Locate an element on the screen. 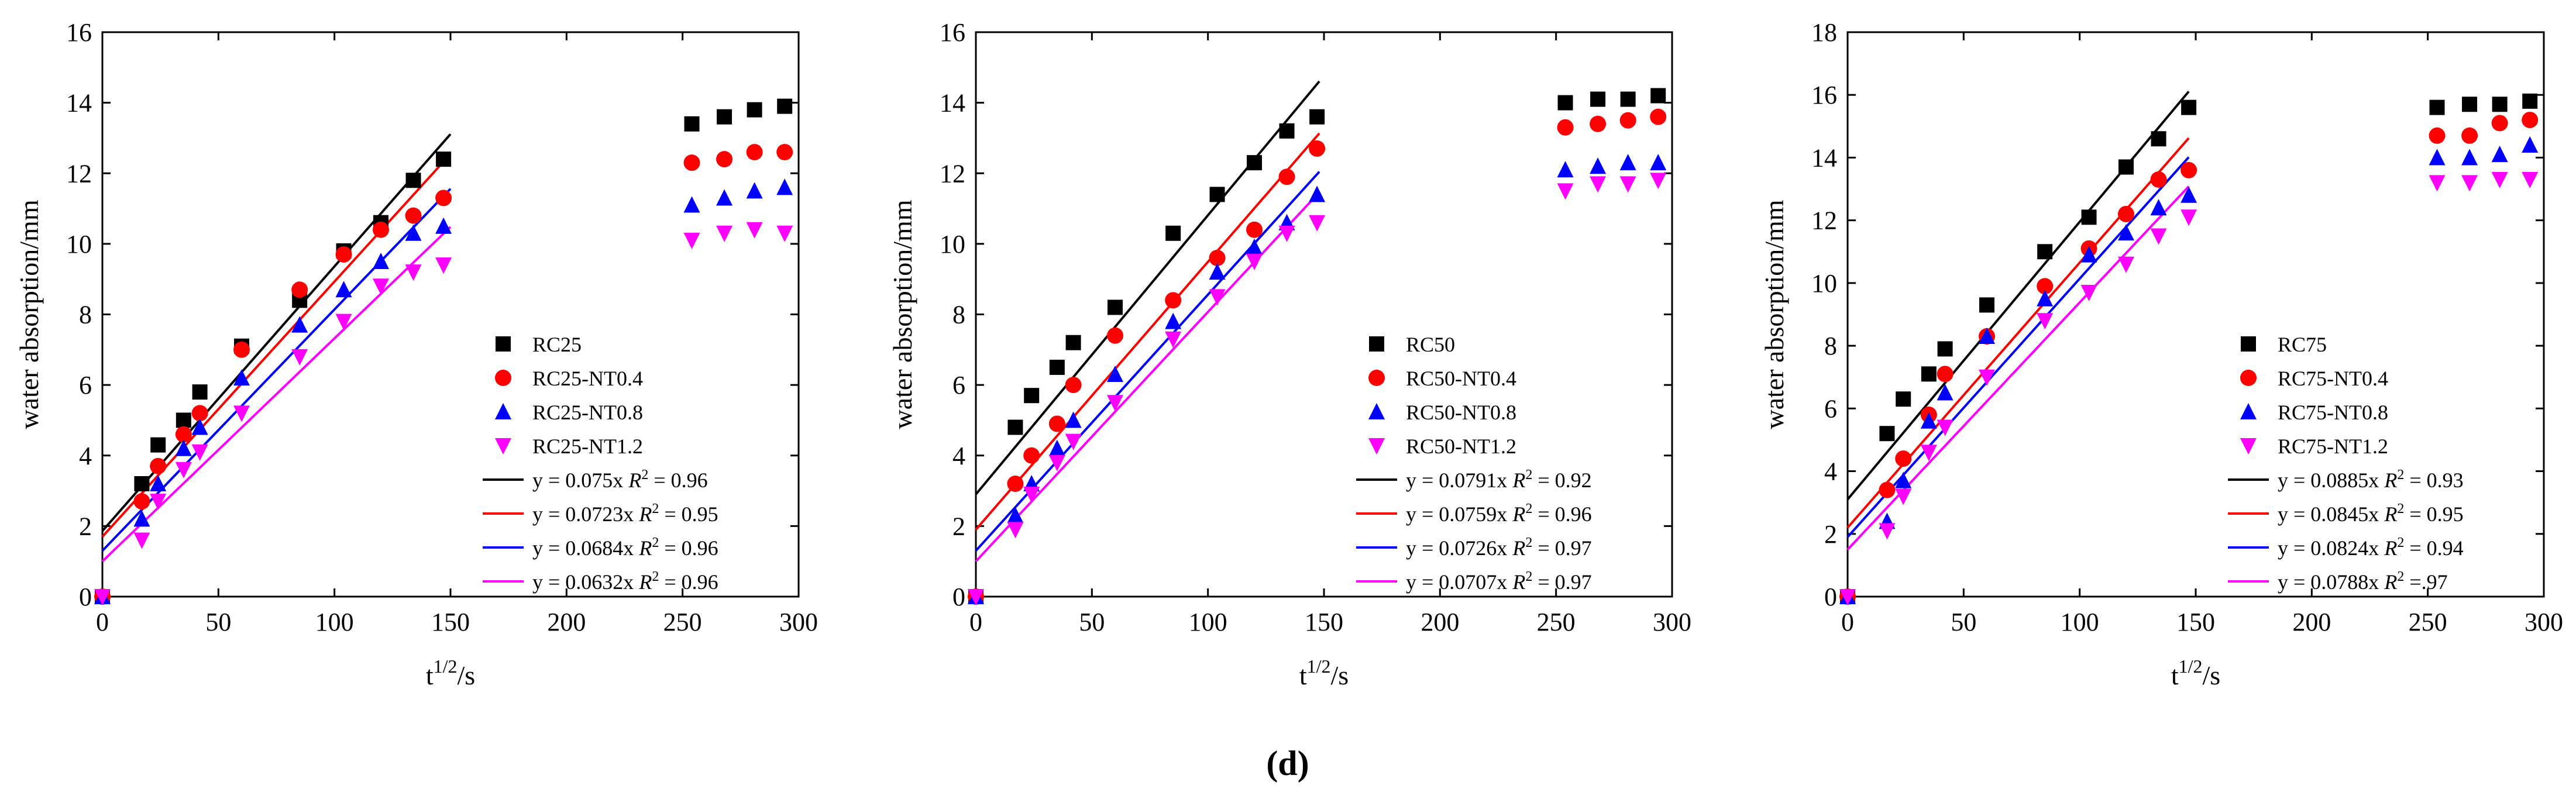 The image size is (2576, 799). legend-label-rc50: RC50 is located at coordinates (1430, 344).